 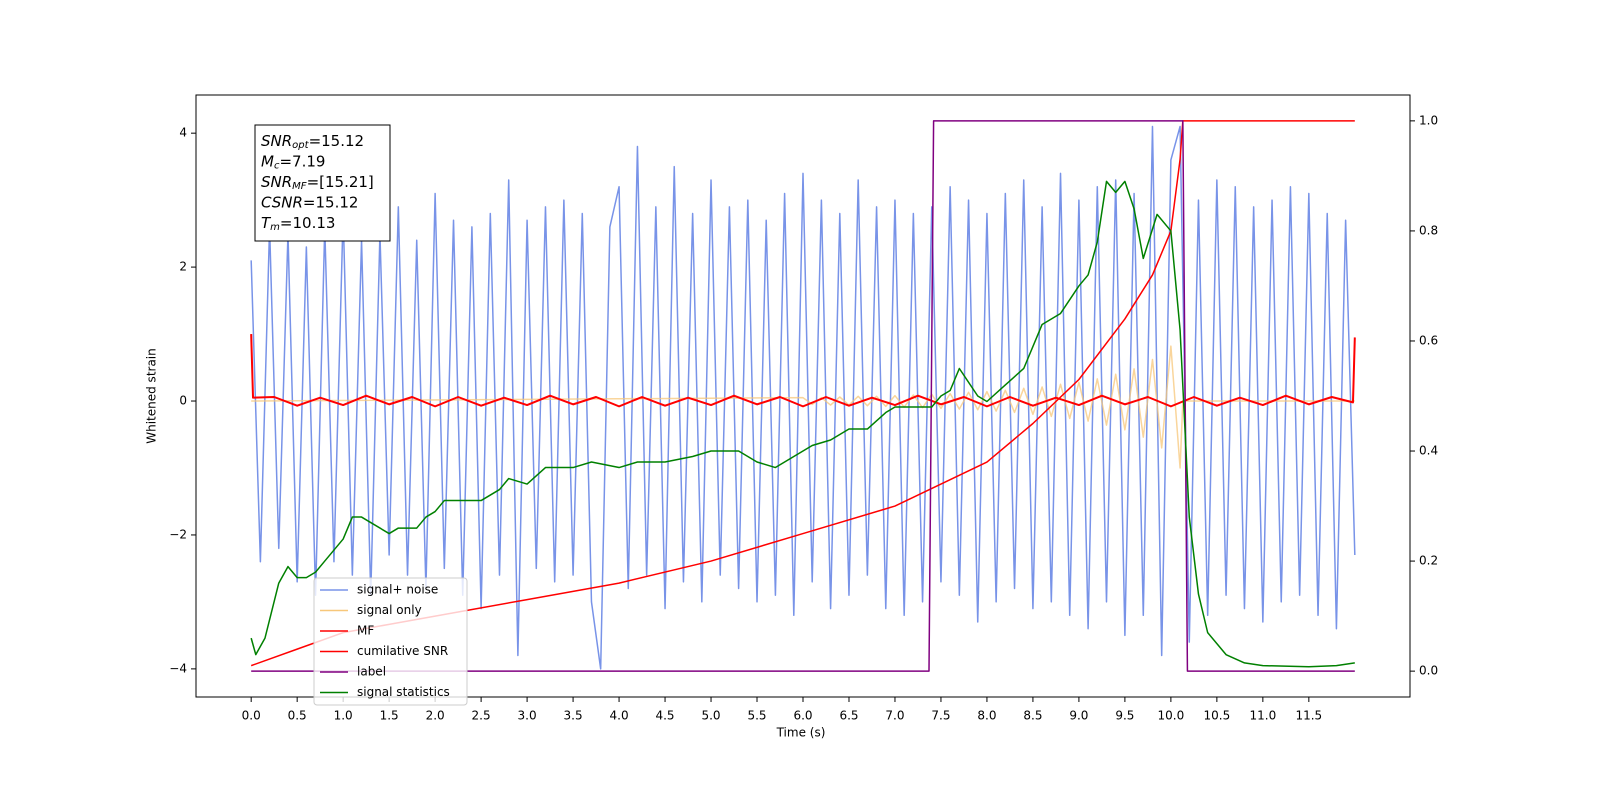 I want to click on y2-tick-label: 0.2, so click(x=1428, y=561).